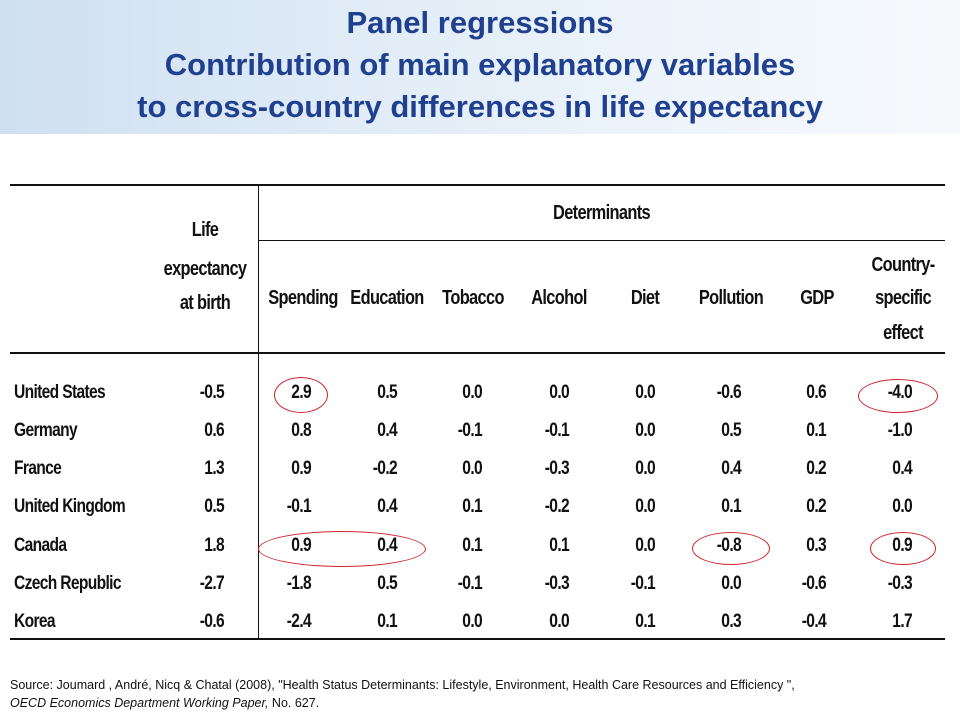 The height and width of the screenshot is (720, 960). Describe the element at coordinates (559, 298) in the screenshot. I see `col-header-alcohol: Alcohol` at that location.